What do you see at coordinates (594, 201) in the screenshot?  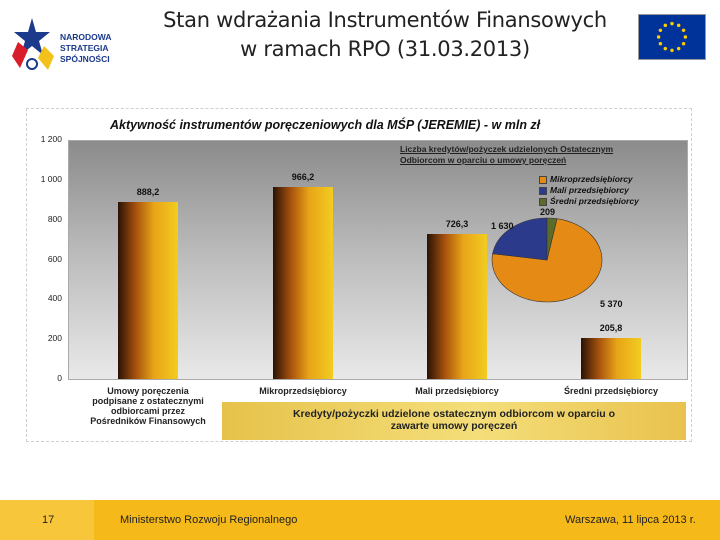 I see `legend-item-label: Średni przedsiębiorcy` at bounding box center [594, 201].